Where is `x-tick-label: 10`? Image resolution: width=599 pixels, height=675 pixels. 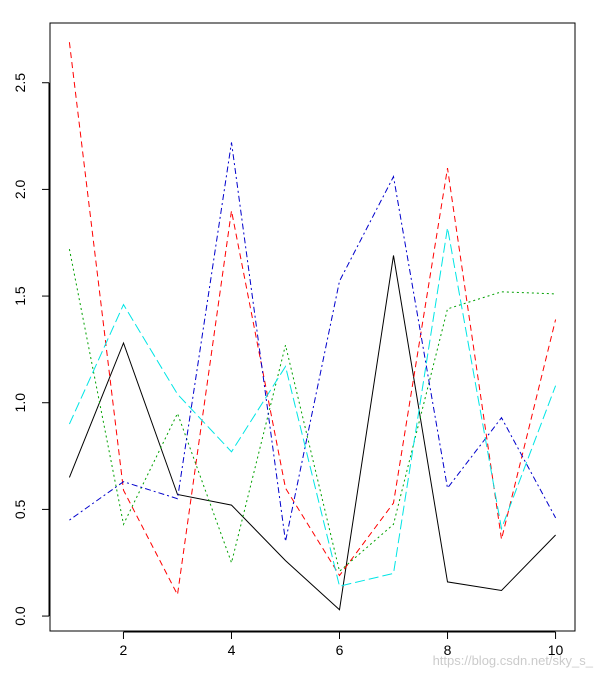 x-tick-label: 10 is located at coordinates (556, 650).